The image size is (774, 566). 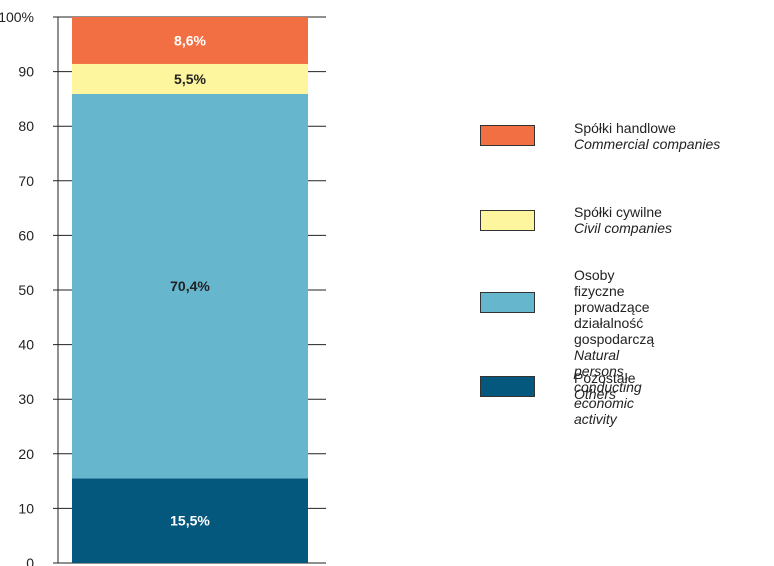 What do you see at coordinates (26, 345) in the screenshot?
I see `y-tick-label: 40` at bounding box center [26, 345].